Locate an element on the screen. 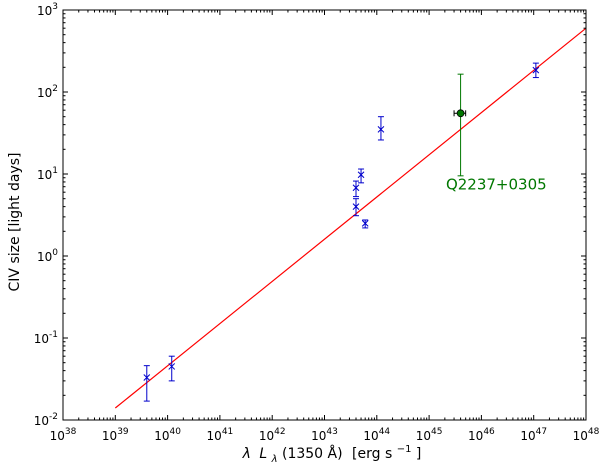 The image size is (600, 467). x-tick-label: 1039 is located at coordinates (115, 435).